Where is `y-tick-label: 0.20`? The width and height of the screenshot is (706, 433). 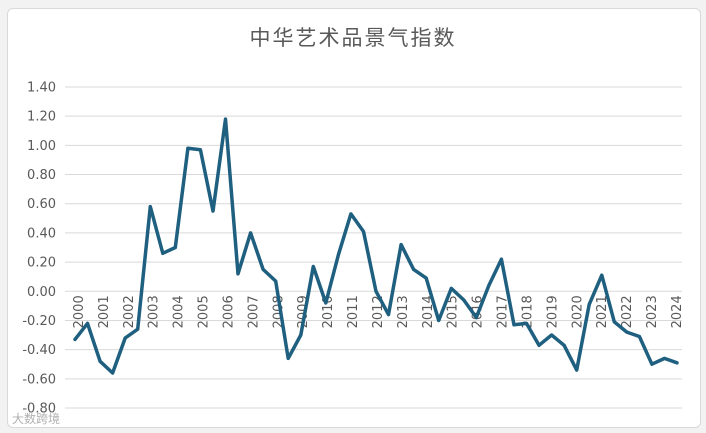
y-tick-label: 0.20 is located at coordinates (41, 263).